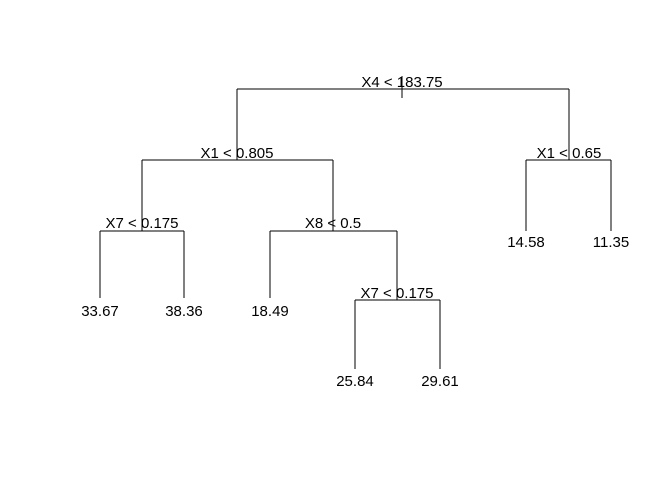  Describe the element at coordinates (568, 188) in the screenshot. I see `split-right: X1 < 0.65` at that location.